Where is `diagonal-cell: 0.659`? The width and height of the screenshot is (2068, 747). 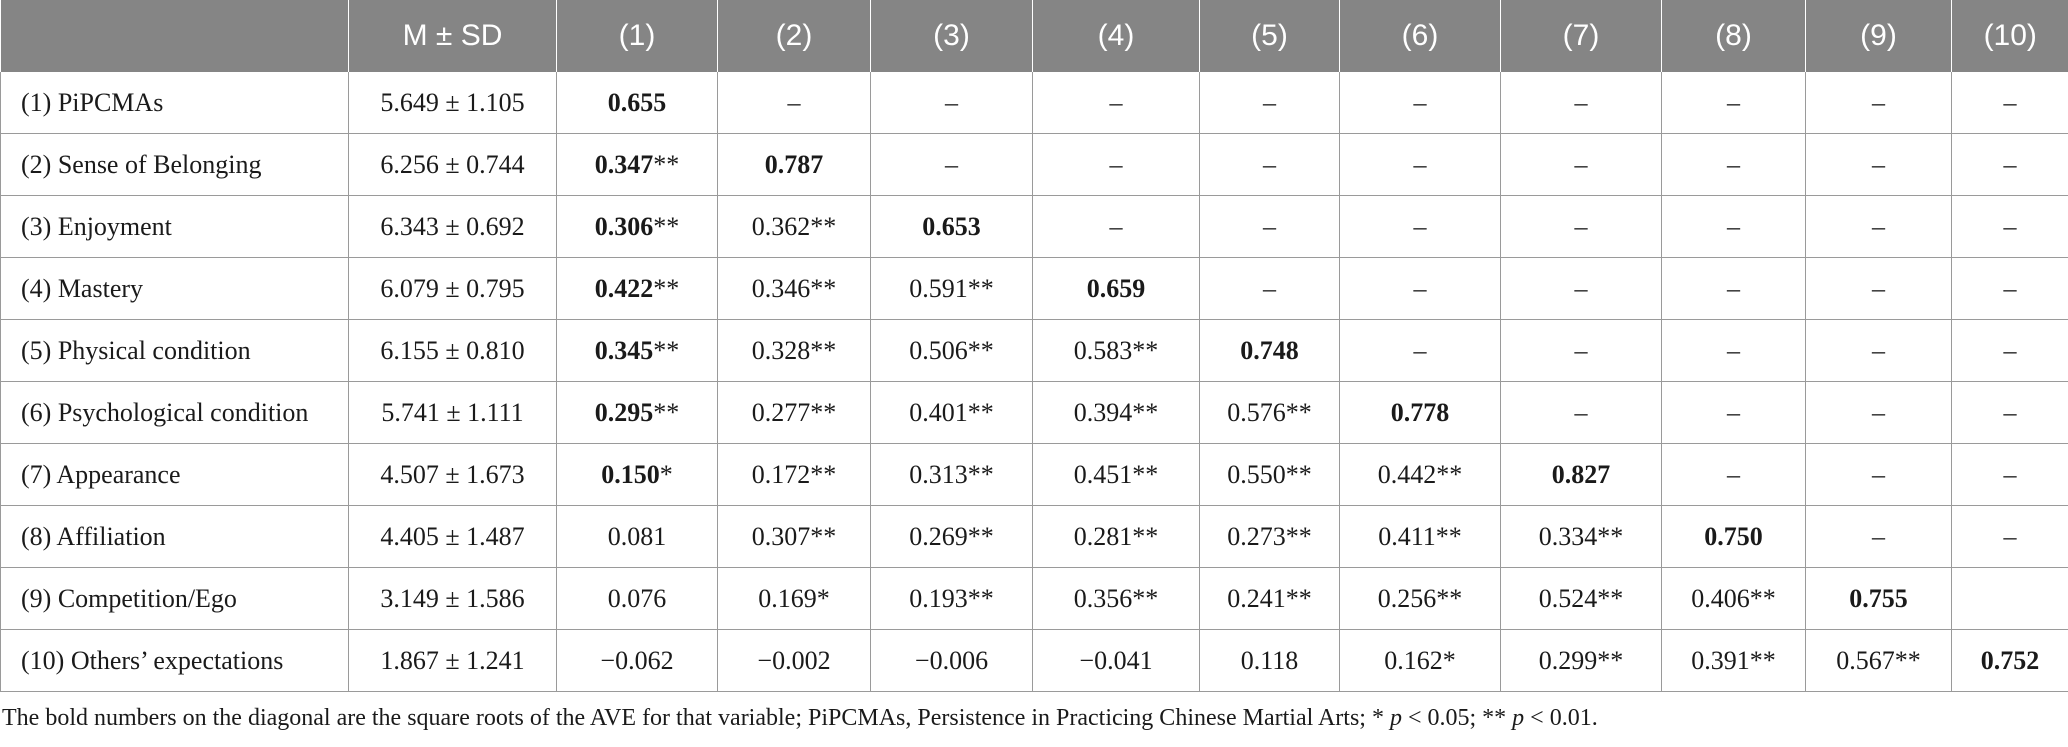
diagonal-cell: 0.659 is located at coordinates (1116, 288).